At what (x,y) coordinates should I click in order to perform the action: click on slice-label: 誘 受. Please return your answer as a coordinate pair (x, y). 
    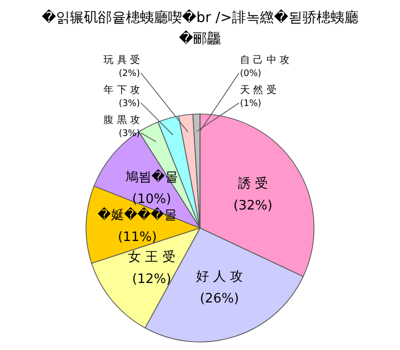
    Looking at the image, I should click on (253, 184).